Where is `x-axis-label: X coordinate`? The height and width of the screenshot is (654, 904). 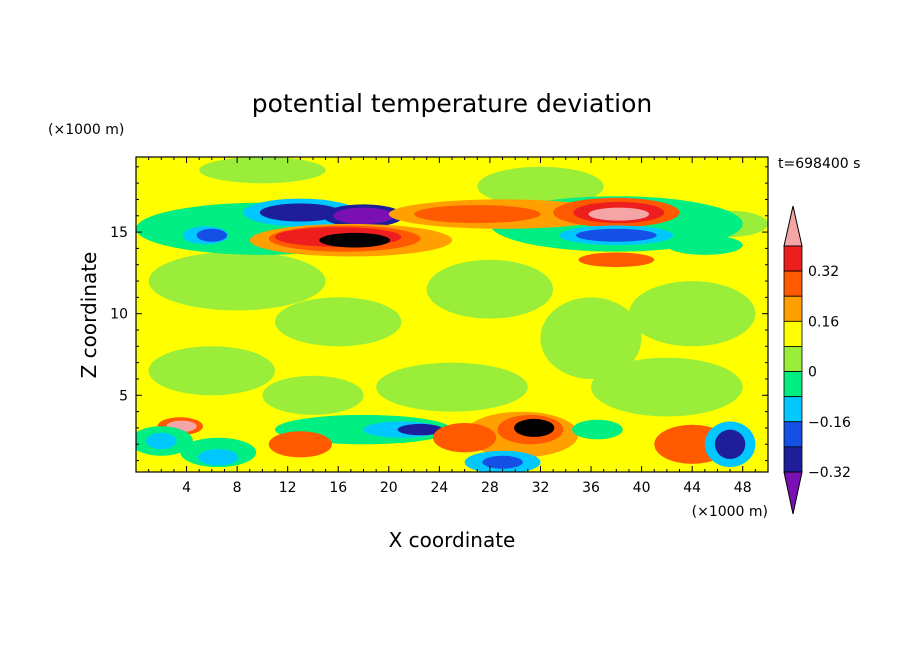
x-axis-label: X coordinate is located at coordinates (452, 540).